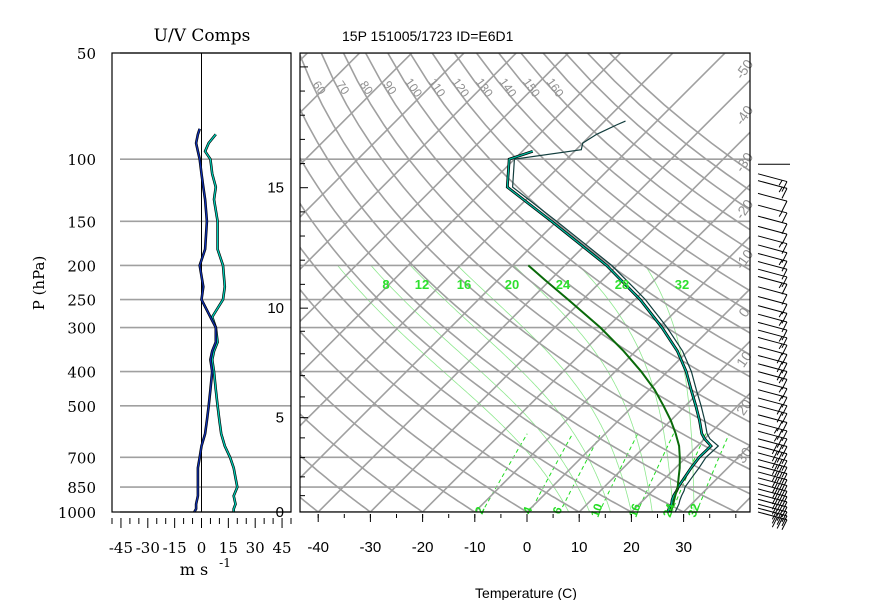  Describe the element at coordinates (255, 548) in the screenshot. I see `uv-x-tick-label: 30` at that location.